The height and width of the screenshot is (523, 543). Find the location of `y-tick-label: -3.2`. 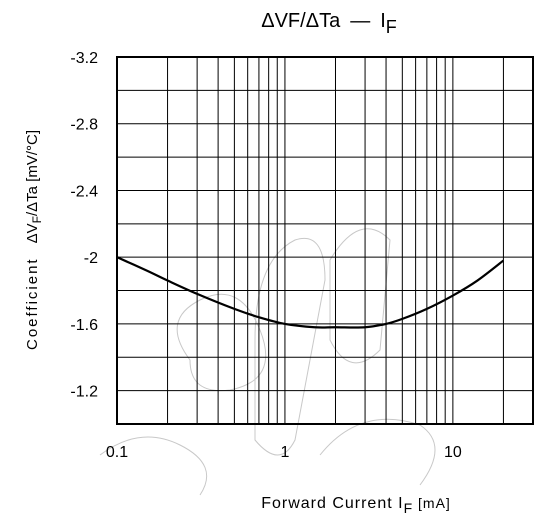

y-tick-label: -3.2 is located at coordinates (84, 58).